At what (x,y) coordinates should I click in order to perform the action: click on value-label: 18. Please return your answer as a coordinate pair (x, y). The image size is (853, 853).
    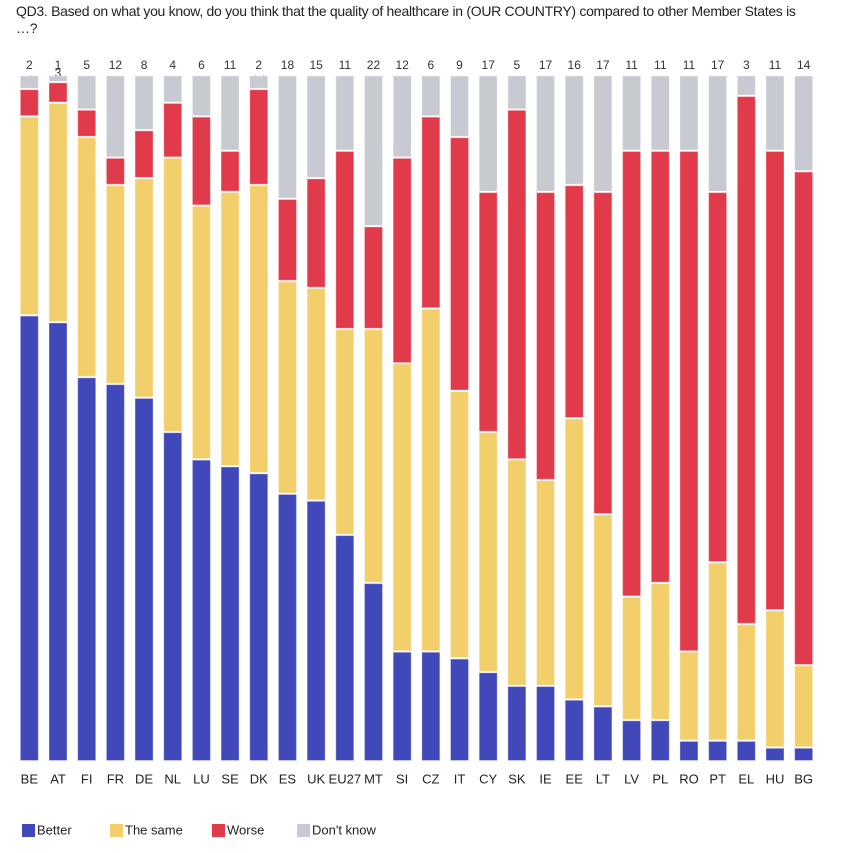
    Looking at the image, I should click on (288, 65).